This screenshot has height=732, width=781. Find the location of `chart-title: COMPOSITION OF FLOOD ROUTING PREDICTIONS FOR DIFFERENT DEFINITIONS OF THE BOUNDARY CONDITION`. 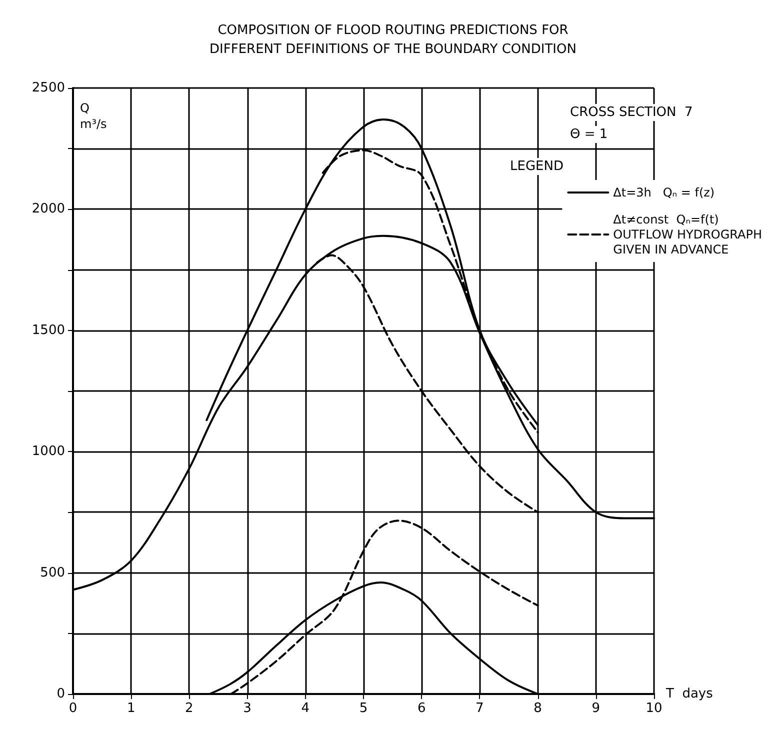

chart-title: COMPOSITION OF FLOOD ROUTING PREDICTIONS FOR DIFFERENT DEFINITIONS OF THE BOUNDARY CONDITION is located at coordinates (393, 40).